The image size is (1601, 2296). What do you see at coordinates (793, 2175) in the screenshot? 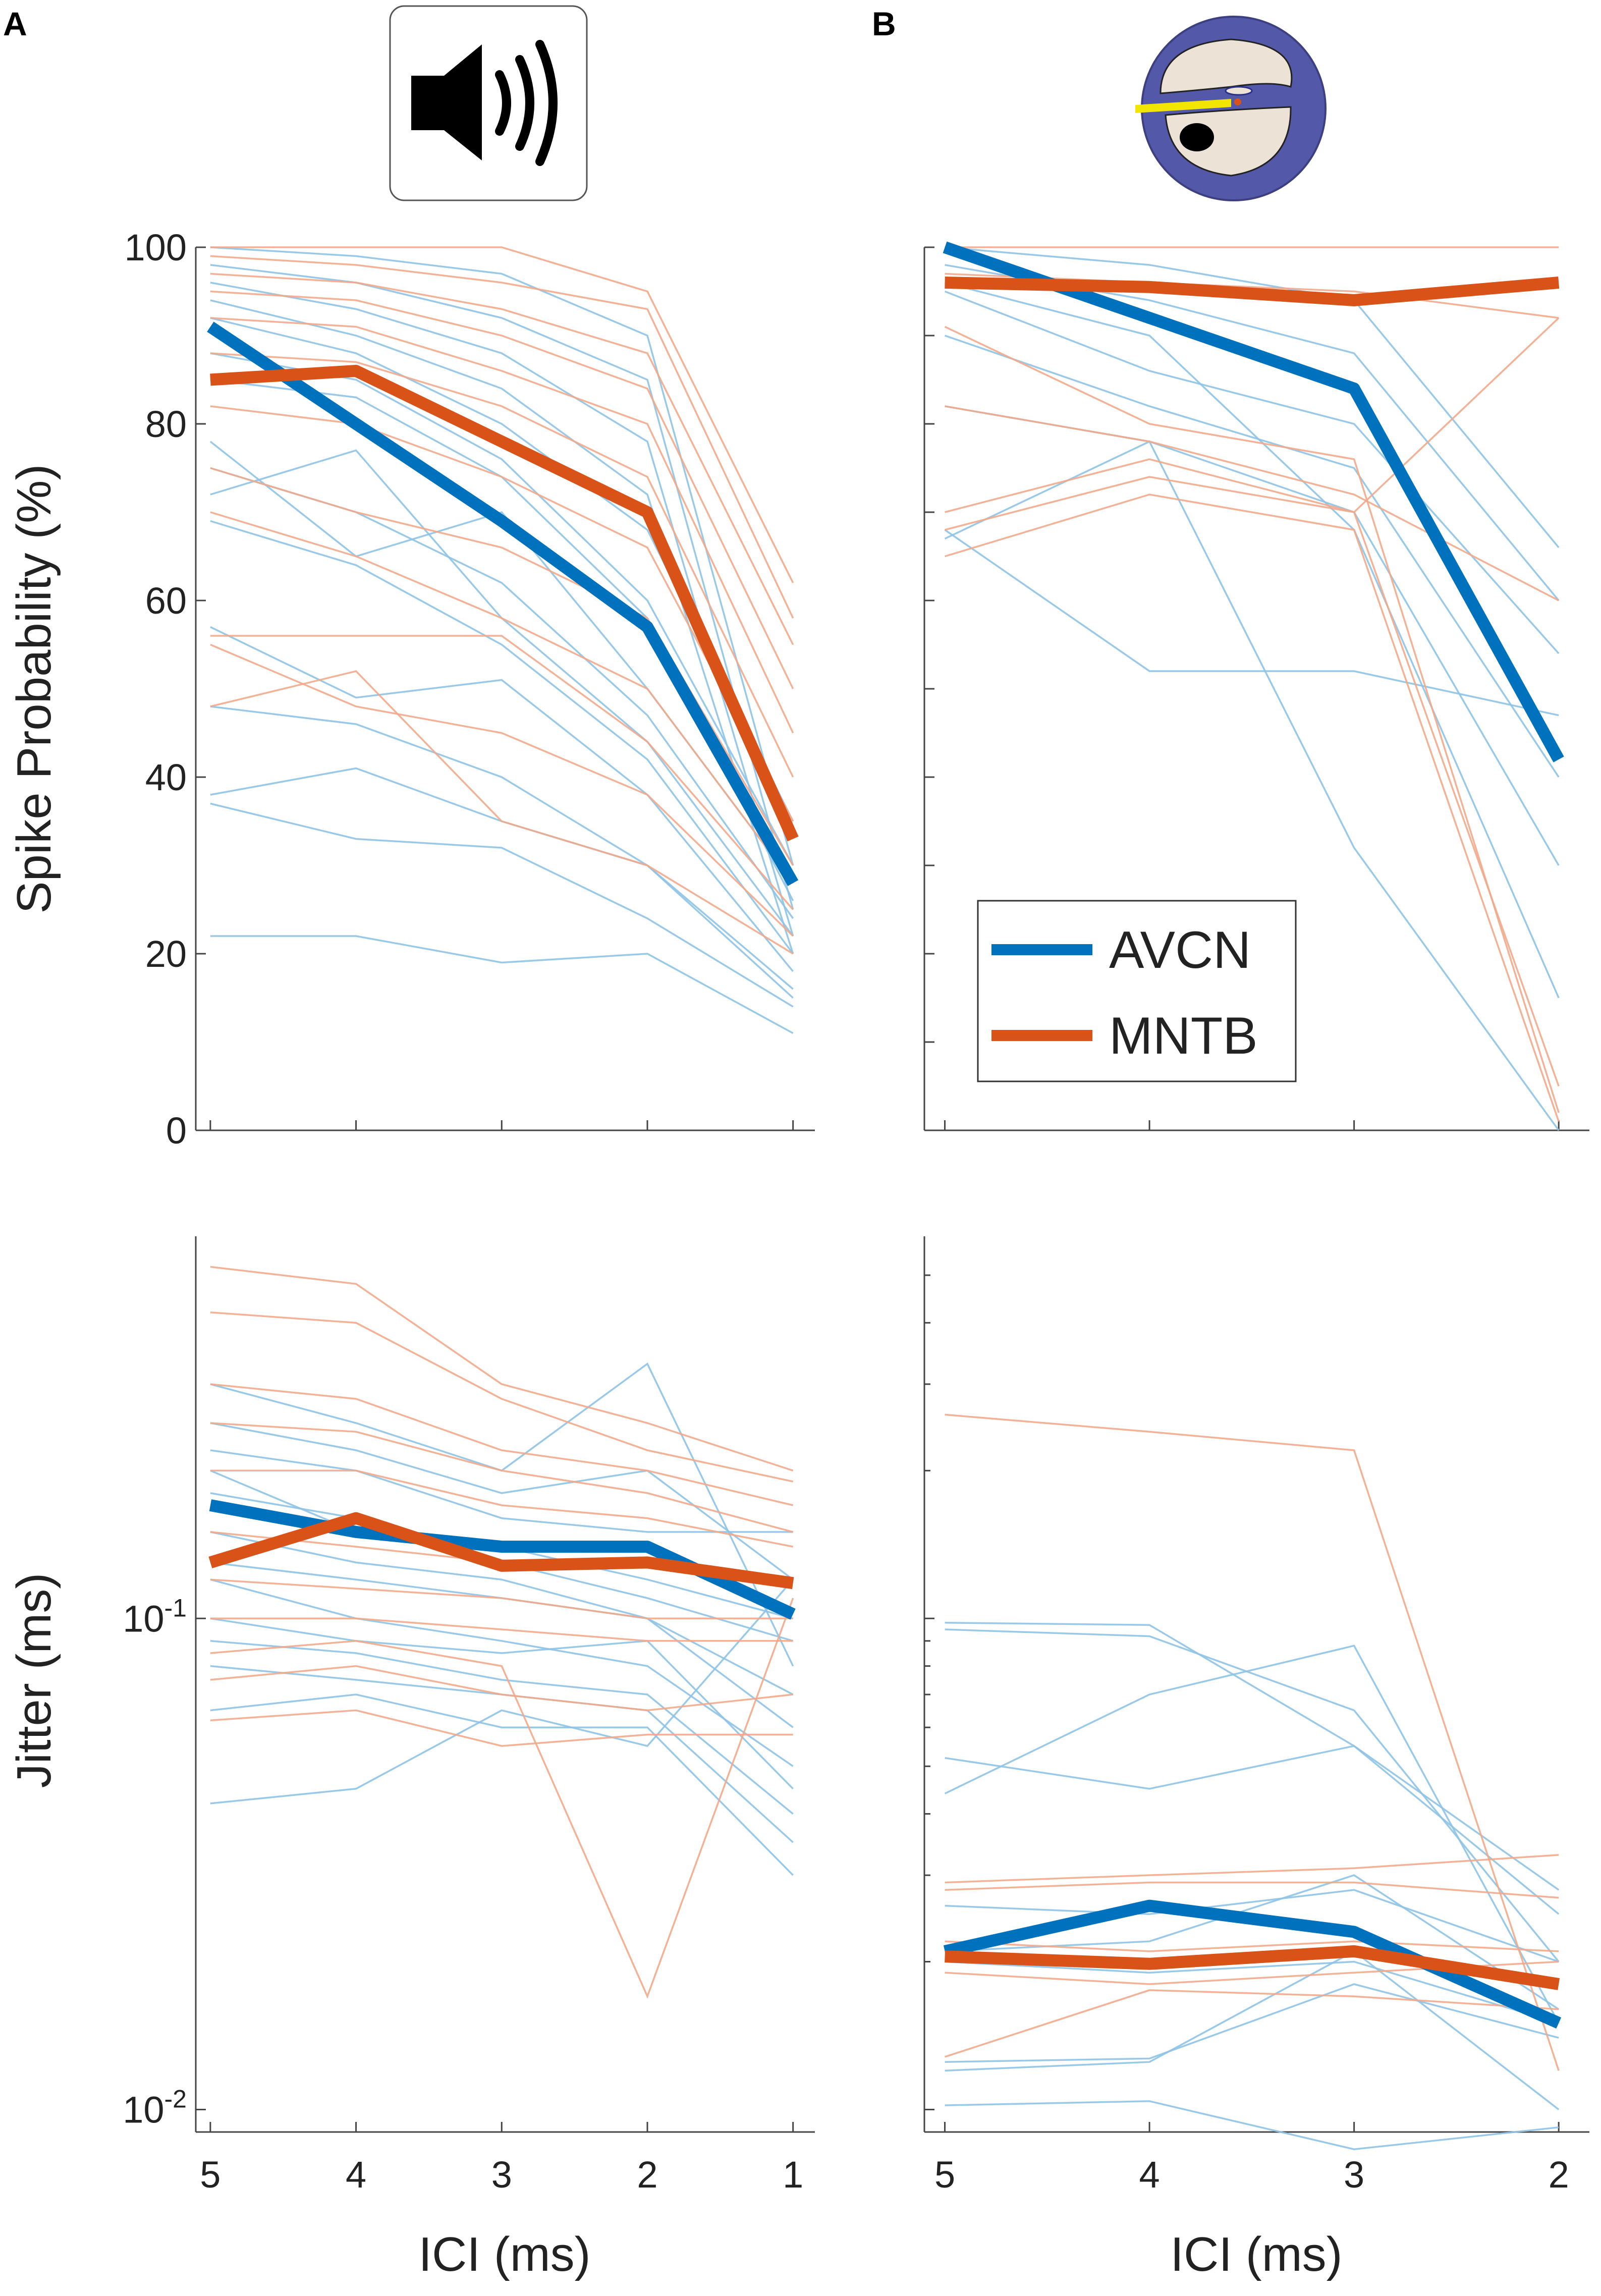
I see `x-tick-label: 1` at bounding box center [793, 2175].